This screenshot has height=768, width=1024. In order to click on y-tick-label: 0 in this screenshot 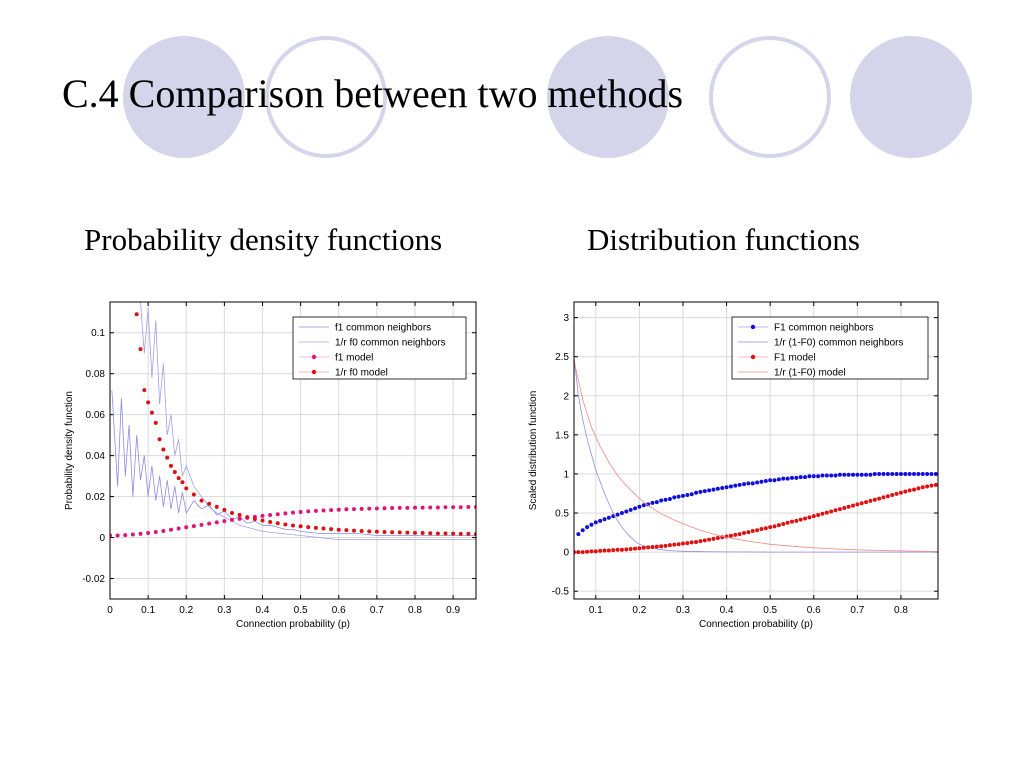, I will do `click(102, 538)`.